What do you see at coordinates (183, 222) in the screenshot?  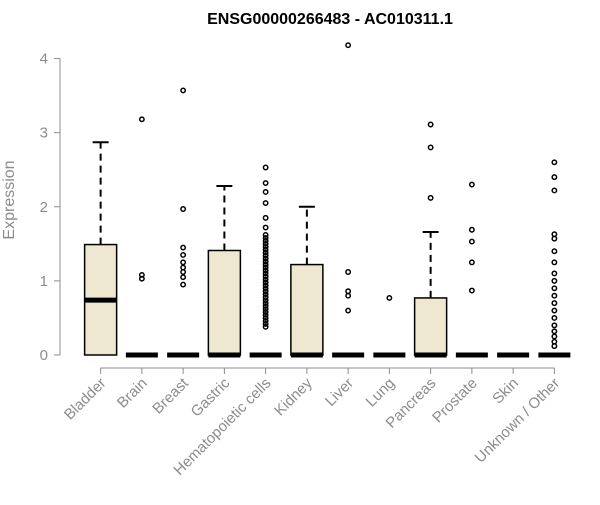 I see `box-group-breast` at bounding box center [183, 222].